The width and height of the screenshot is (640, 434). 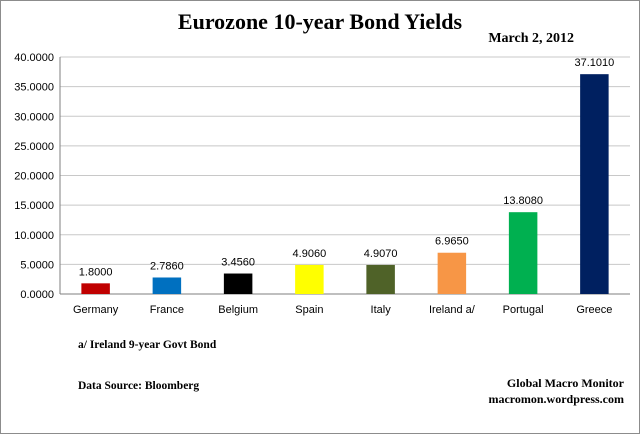 What do you see at coordinates (34, 236) in the screenshot?
I see `y-tick-label: 10.0000` at bounding box center [34, 236].